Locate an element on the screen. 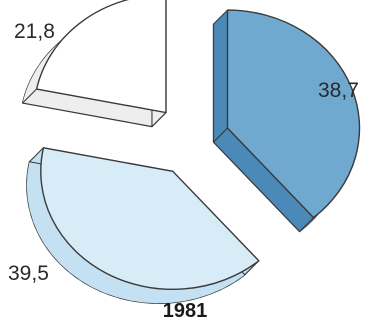 This screenshot has width=384, height=322. slice-label-2: 39,5 is located at coordinates (28, 273).